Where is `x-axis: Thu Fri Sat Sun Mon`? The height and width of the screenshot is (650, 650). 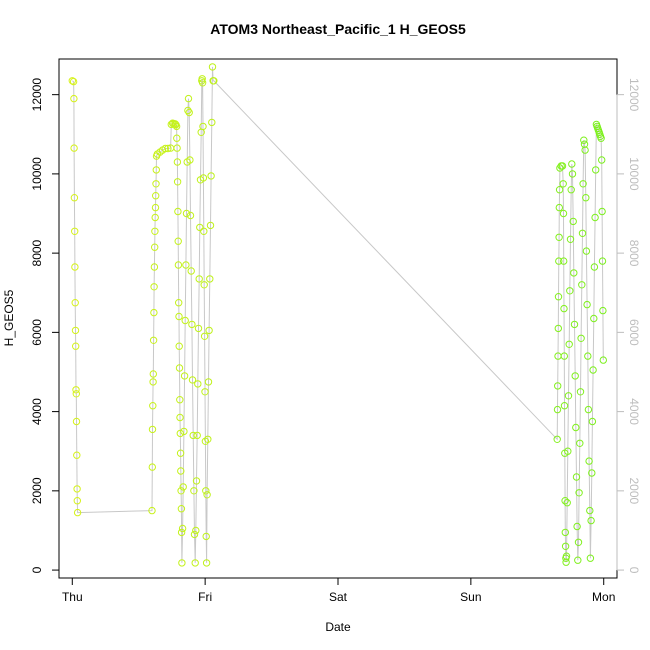
x-axis: Thu Fri Sat Sun Mon is located at coordinates (338, 590).